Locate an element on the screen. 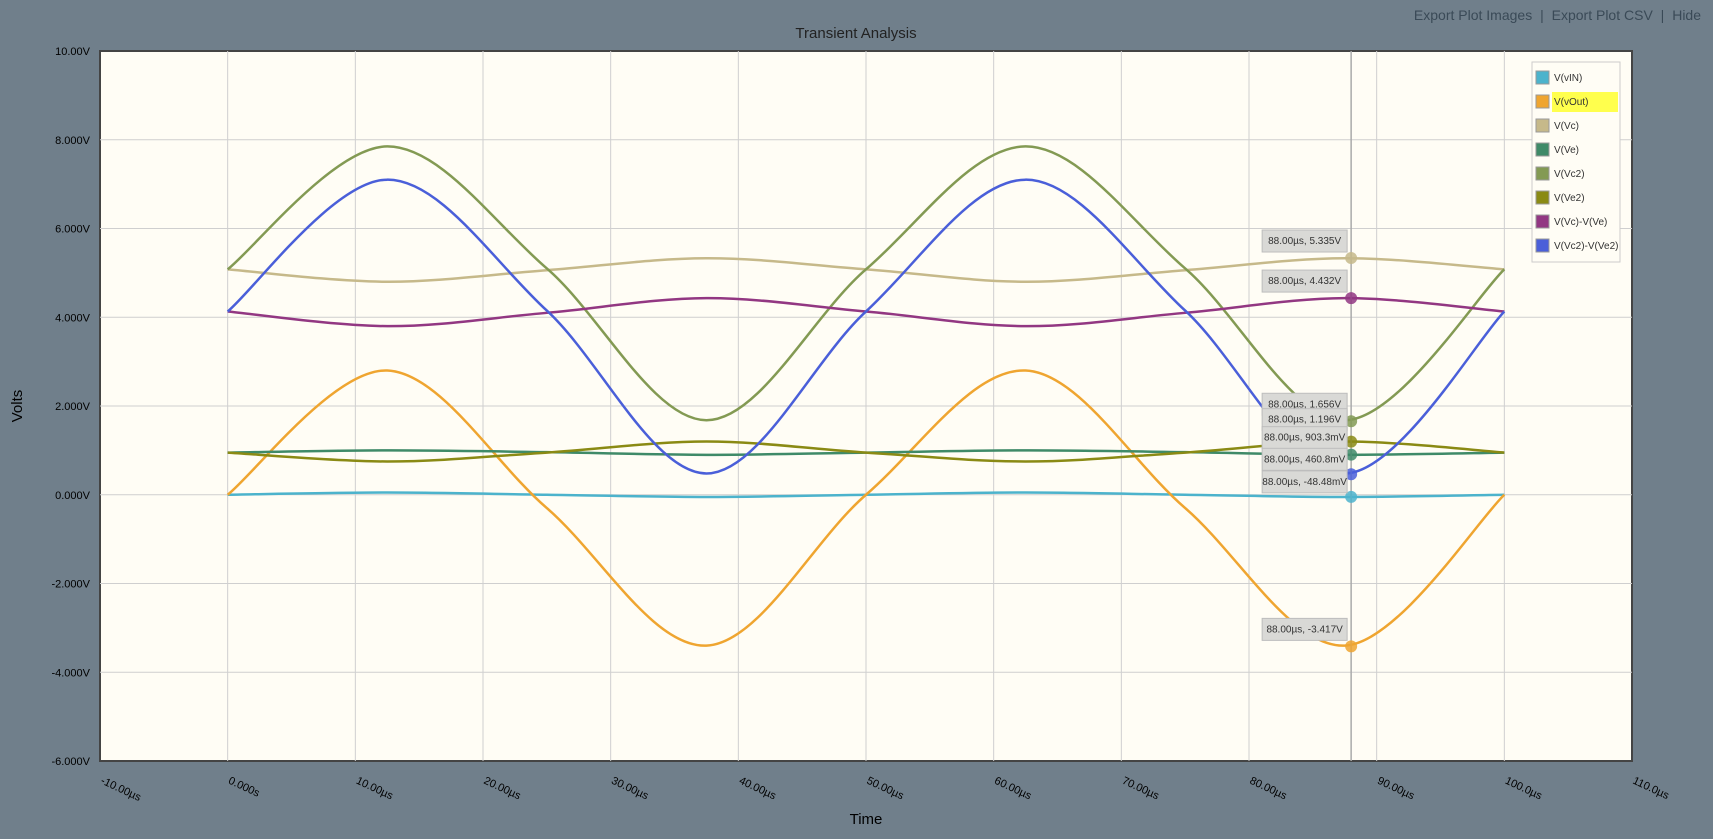 This screenshot has width=1713, height=839. export-plot-csv-link: Export Plot CSV is located at coordinates (1602, 15).